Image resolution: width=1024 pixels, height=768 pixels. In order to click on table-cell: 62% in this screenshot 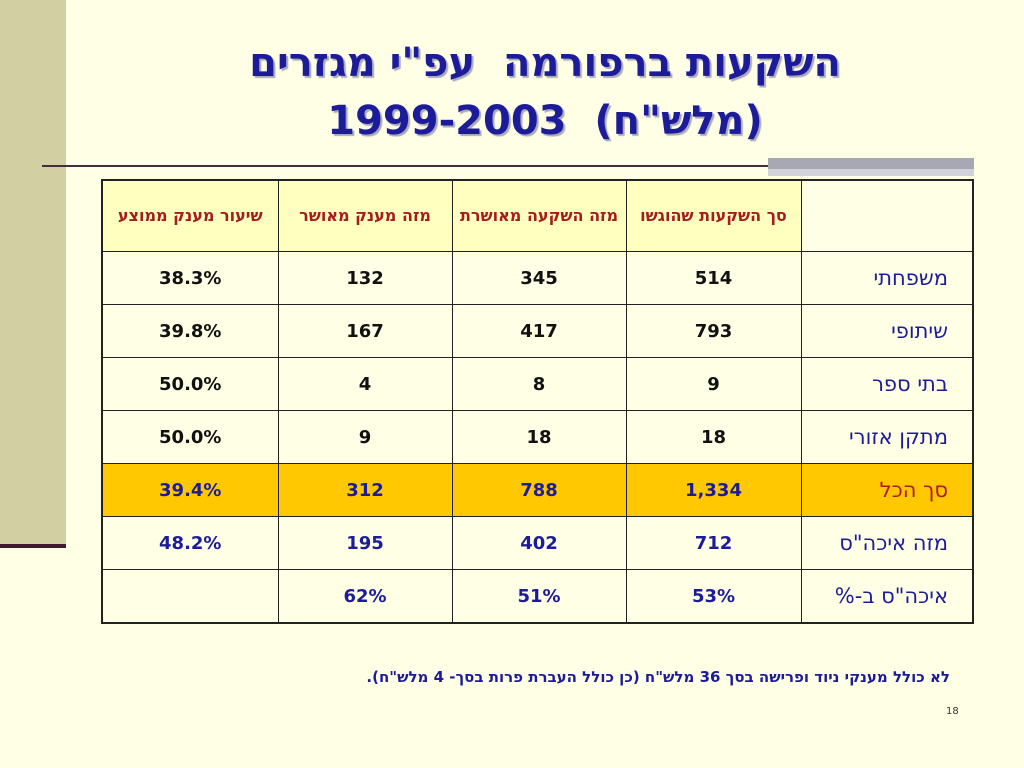, I will do `click(365, 596)`.